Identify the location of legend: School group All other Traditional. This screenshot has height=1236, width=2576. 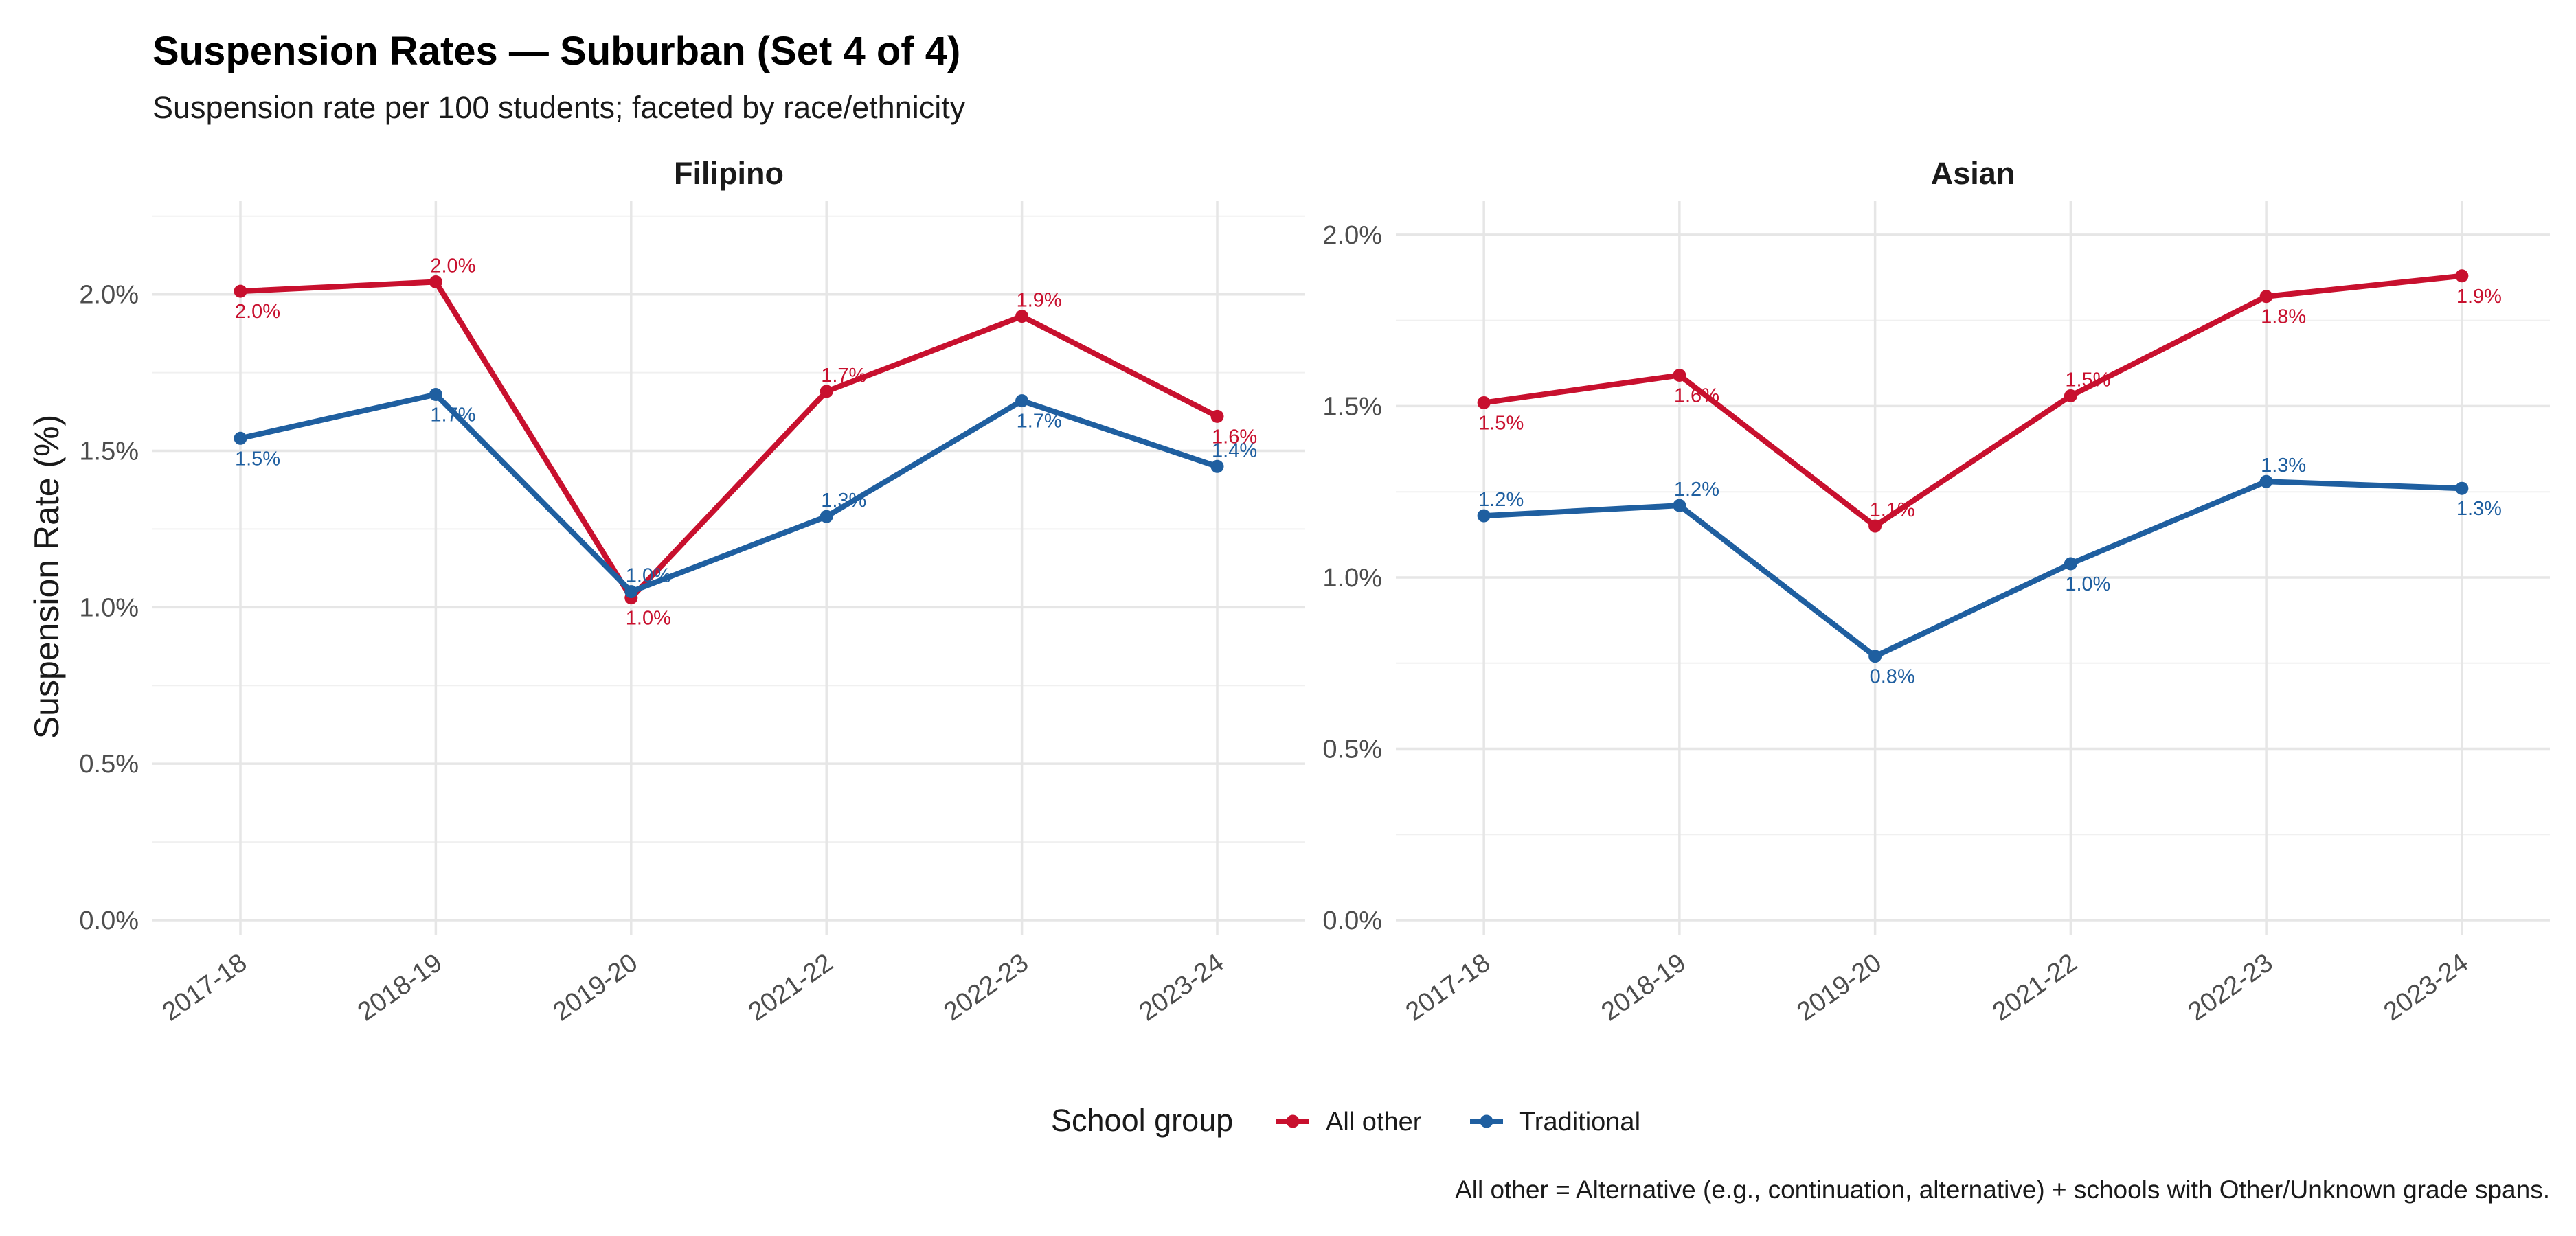
(1345, 1120).